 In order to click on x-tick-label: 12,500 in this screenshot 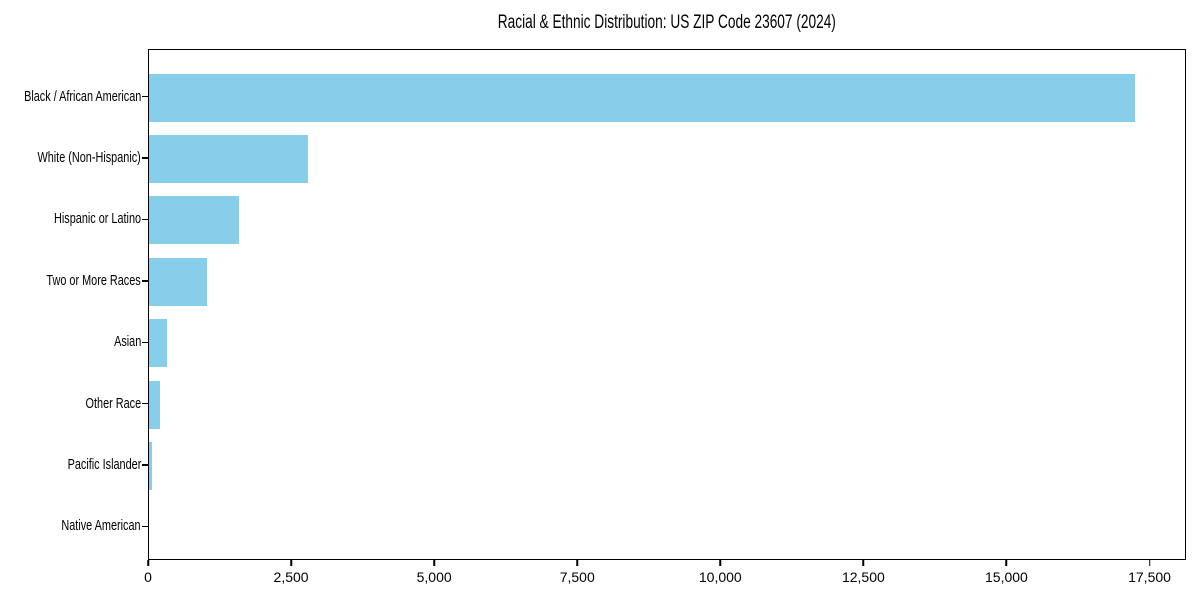, I will do `click(863, 577)`.